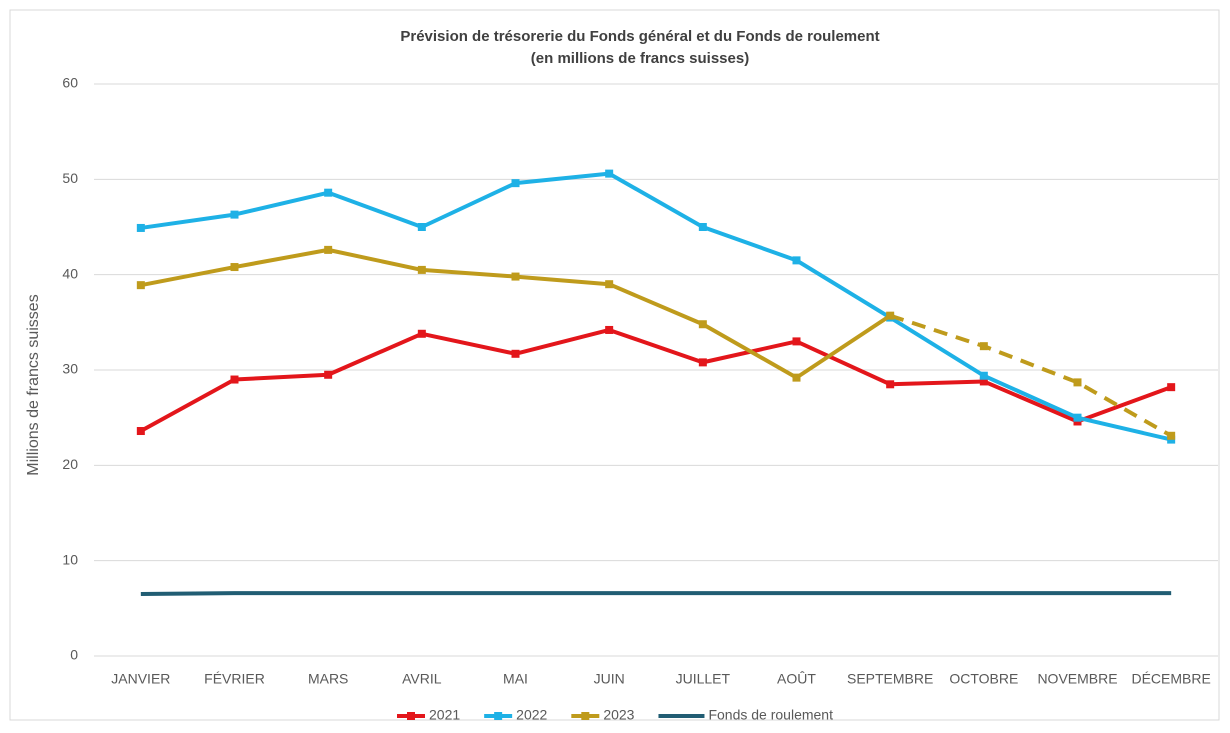 The image size is (1230, 733). Describe the element at coordinates (70, 464) in the screenshot. I see `y-tick-label: 20` at that location.